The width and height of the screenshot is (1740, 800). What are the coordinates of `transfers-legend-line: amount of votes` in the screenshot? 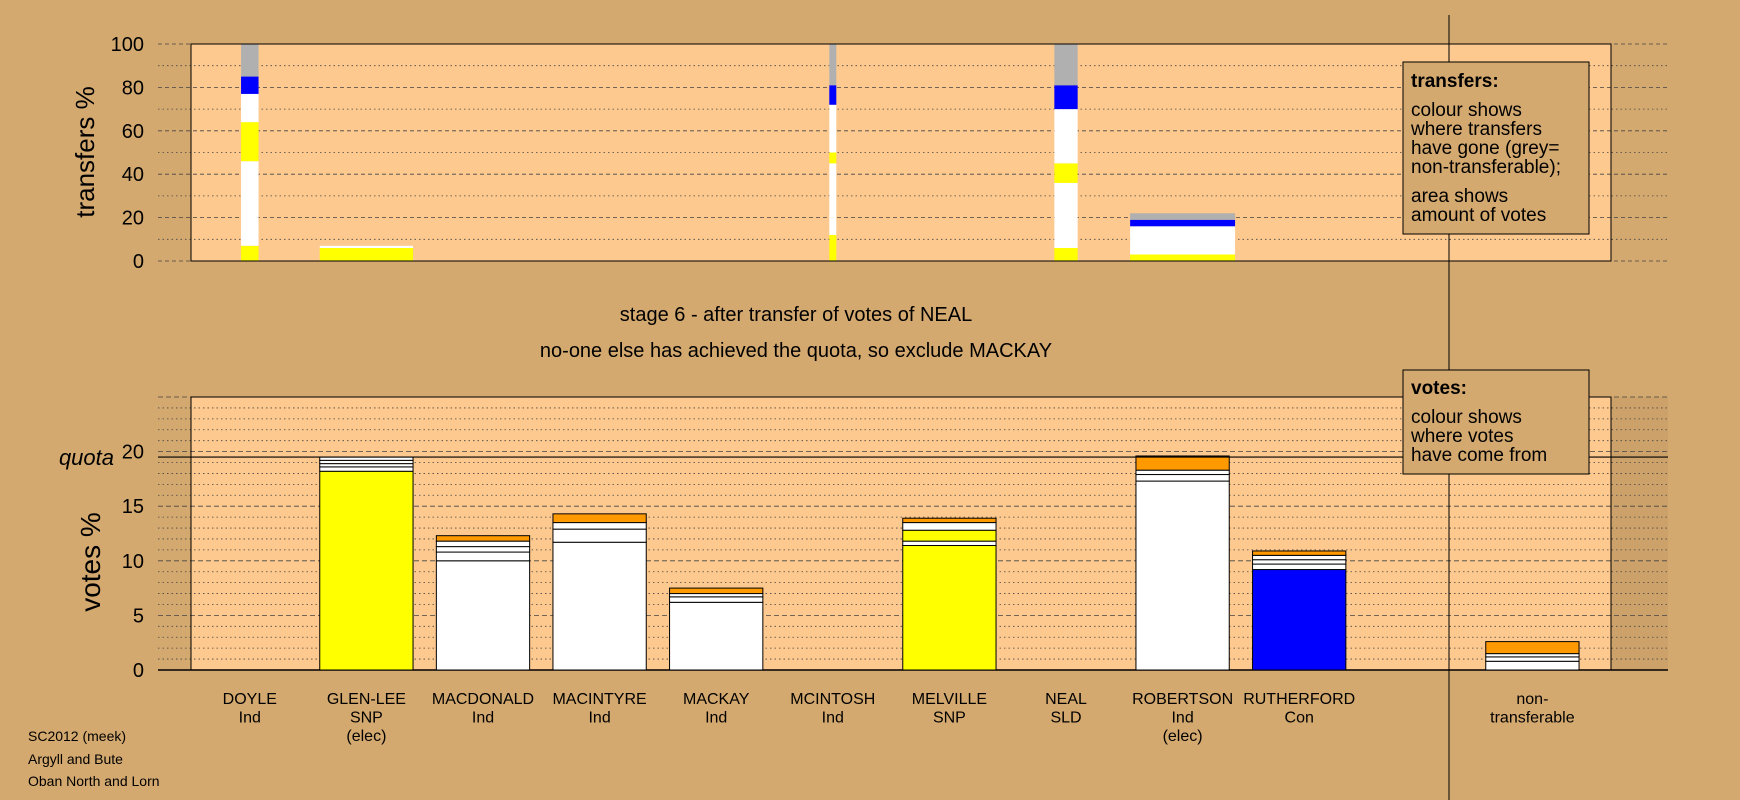 It's located at (1478, 215).